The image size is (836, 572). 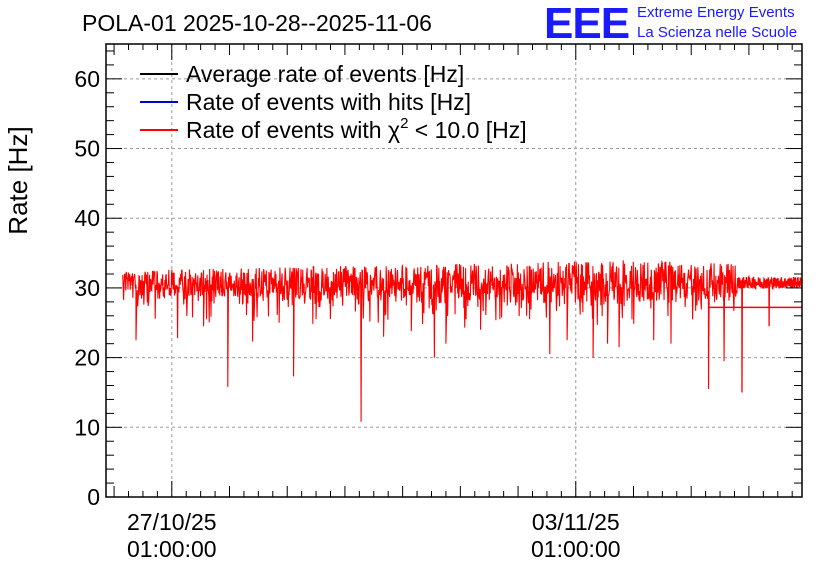 I want to click on eee-logo: EEE, so click(x=587, y=24).